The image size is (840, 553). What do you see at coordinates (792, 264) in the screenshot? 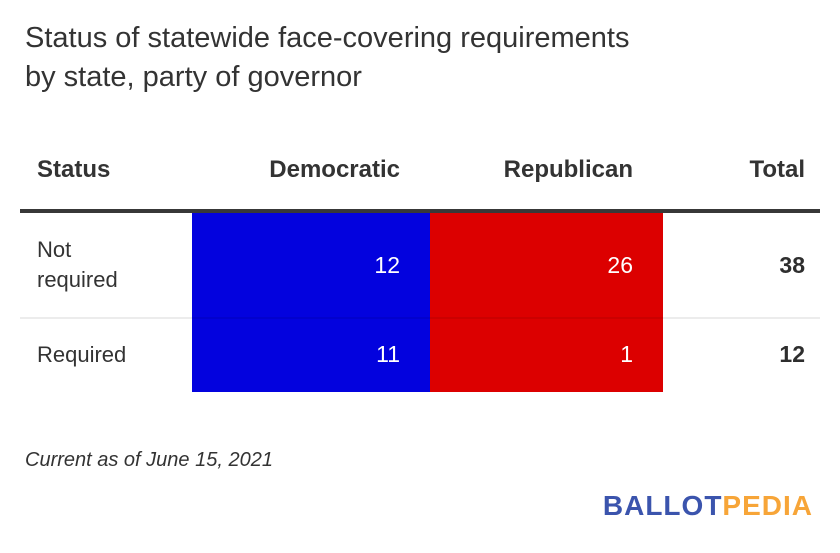
I see `total-not-required-value: 38` at bounding box center [792, 264].